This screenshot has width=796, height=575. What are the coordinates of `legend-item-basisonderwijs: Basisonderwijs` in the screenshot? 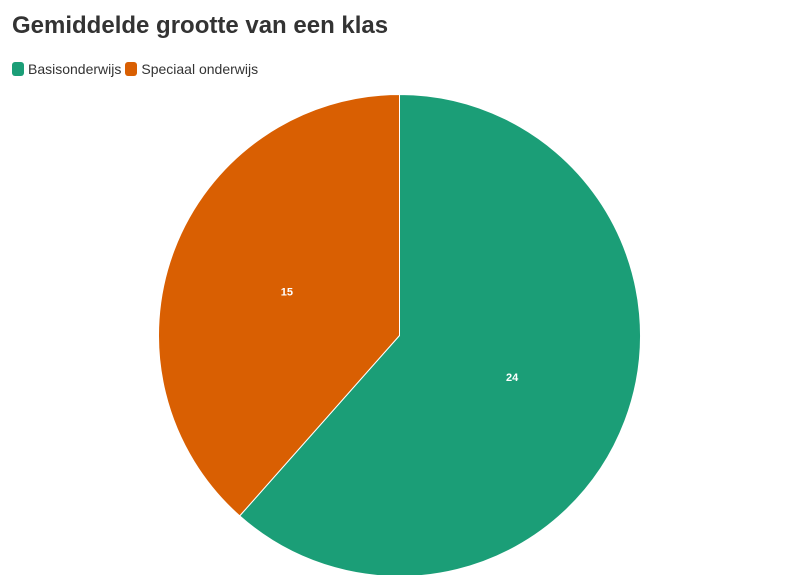 It's located at (66, 69).